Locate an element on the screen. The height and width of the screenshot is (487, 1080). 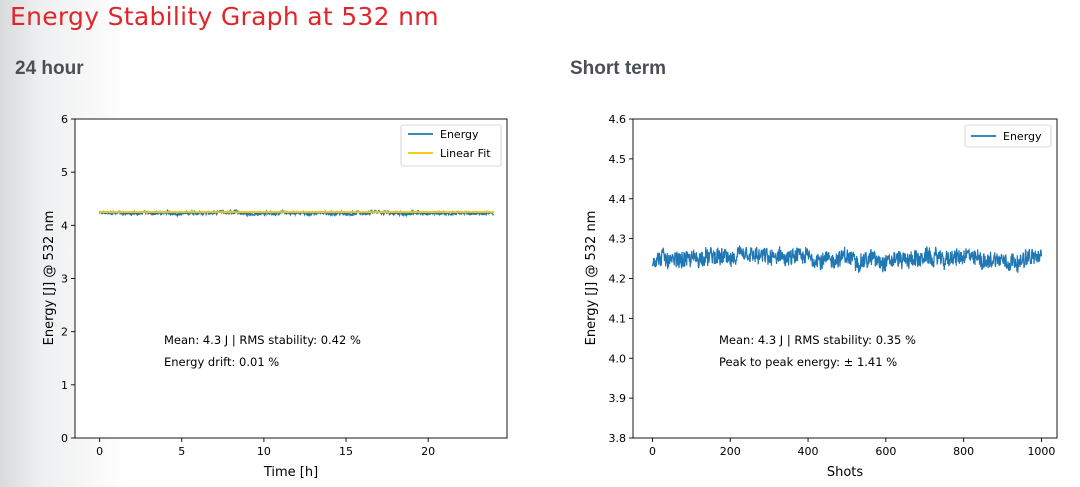
y-tick-label: 6 is located at coordinates (64, 119).